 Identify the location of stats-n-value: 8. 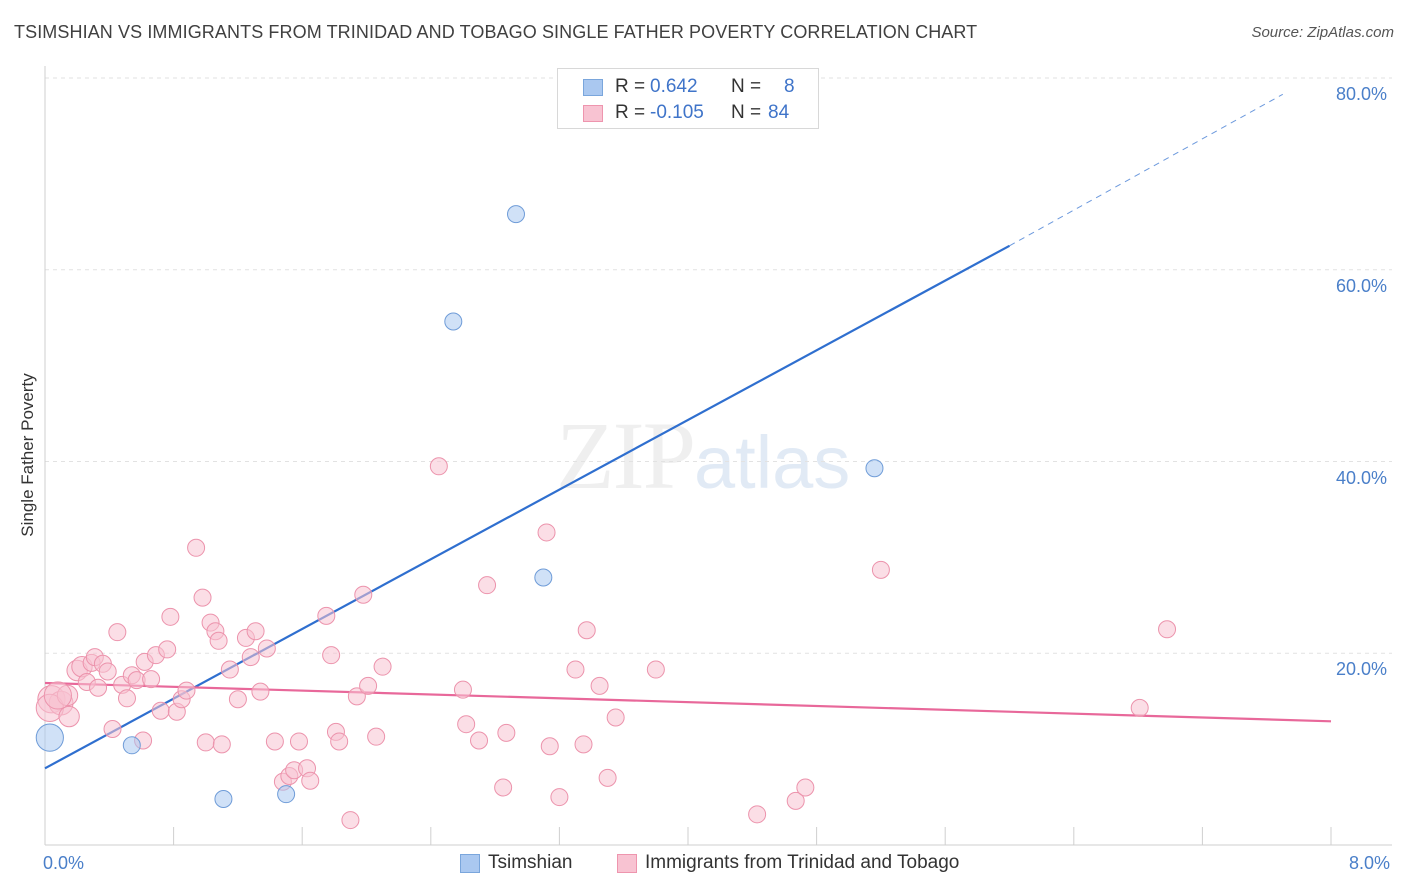
(789, 86).